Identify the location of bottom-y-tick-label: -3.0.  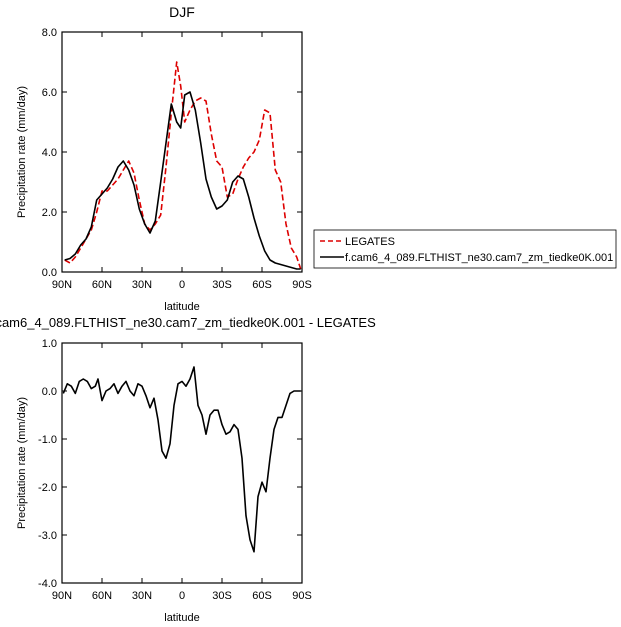
(47, 536).